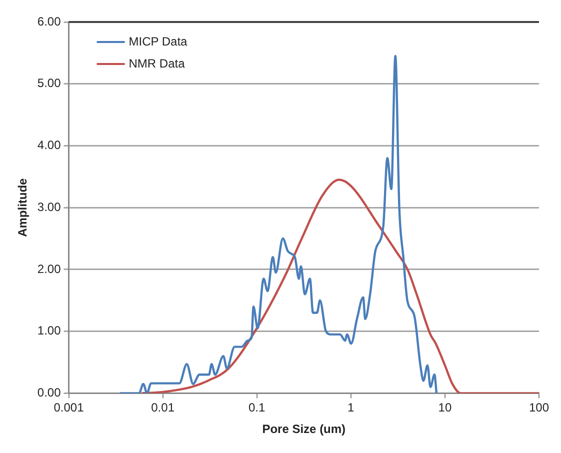  What do you see at coordinates (445, 407) in the screenshot?
I see `x-tick-label: 10` at bounding box center [445, 407].